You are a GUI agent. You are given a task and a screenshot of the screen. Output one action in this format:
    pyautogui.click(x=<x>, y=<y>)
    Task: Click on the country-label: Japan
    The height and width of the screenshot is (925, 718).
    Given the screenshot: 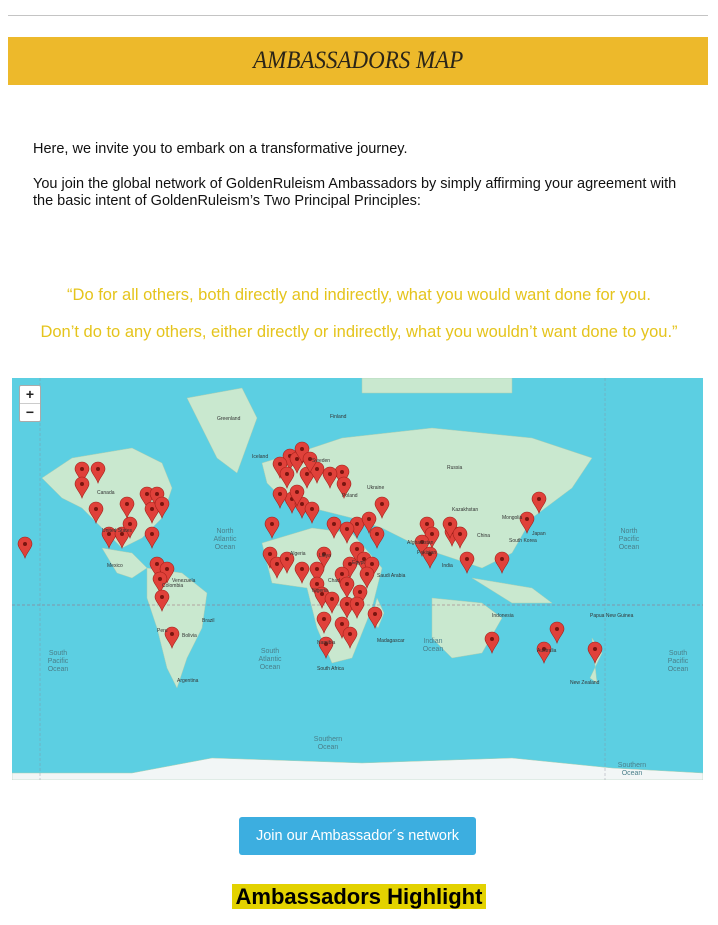 What is the action you would take?
    pyautogui.click(x=539, y=534)
    